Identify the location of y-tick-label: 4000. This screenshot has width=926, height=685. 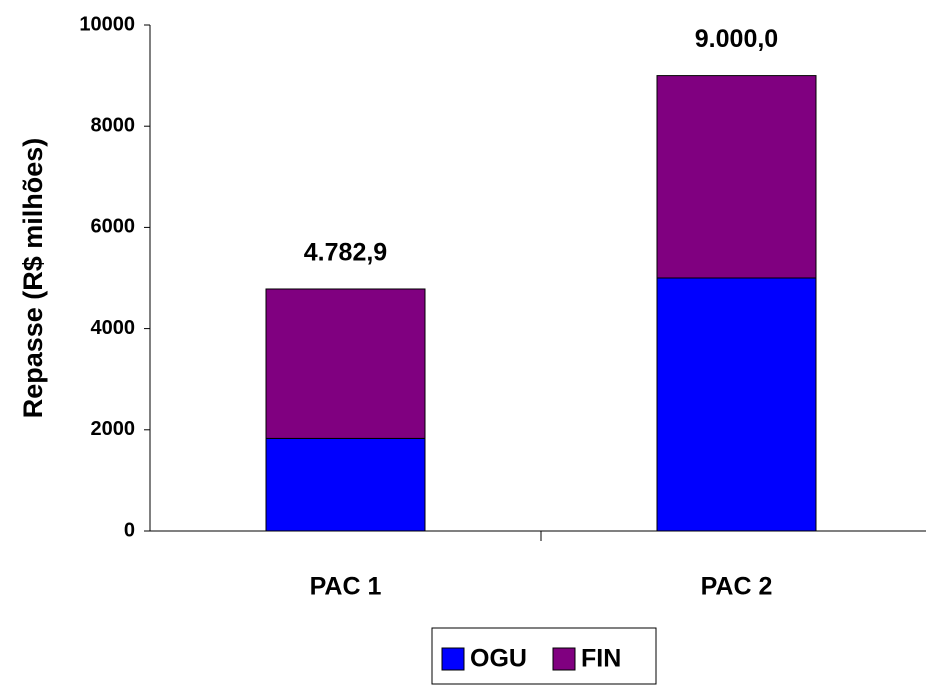
(113, 328).